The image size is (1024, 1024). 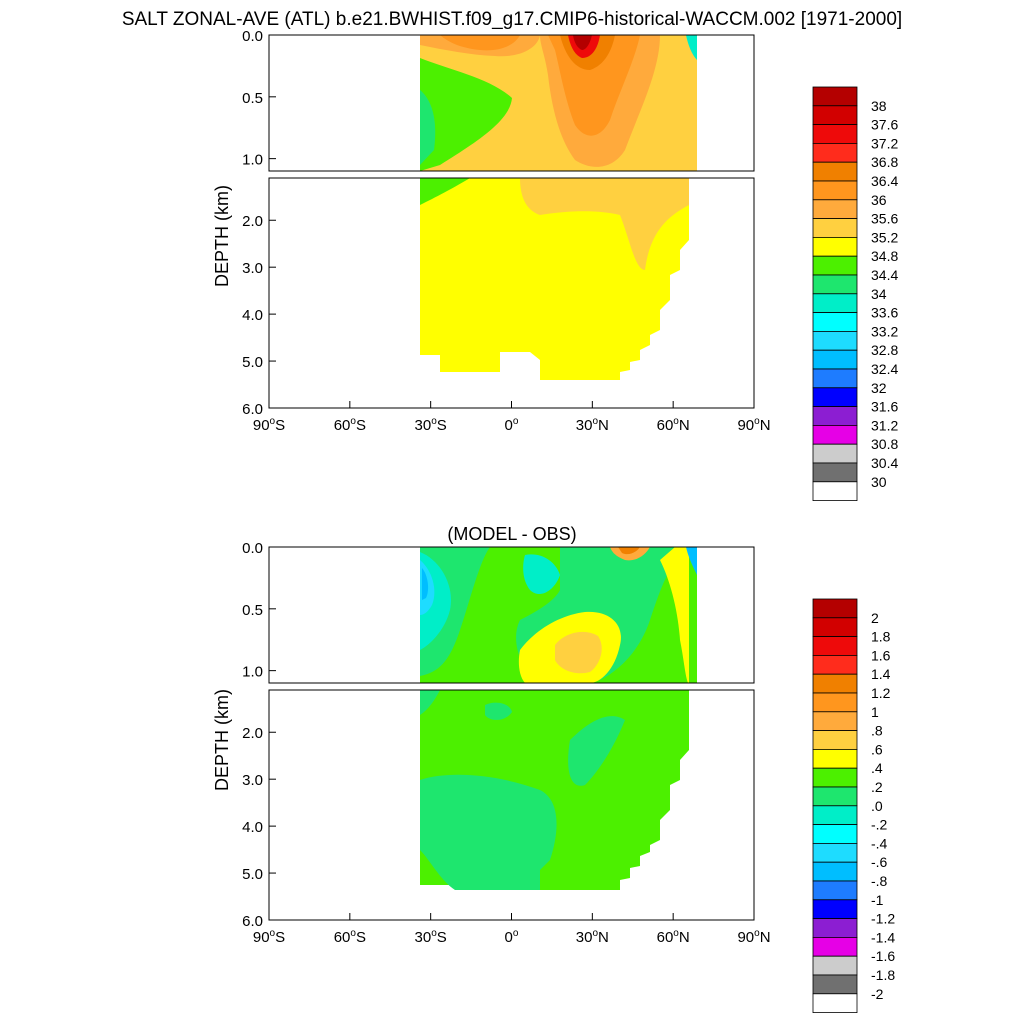 I want to click on top-plot-upper, so click(x=511, y=103).